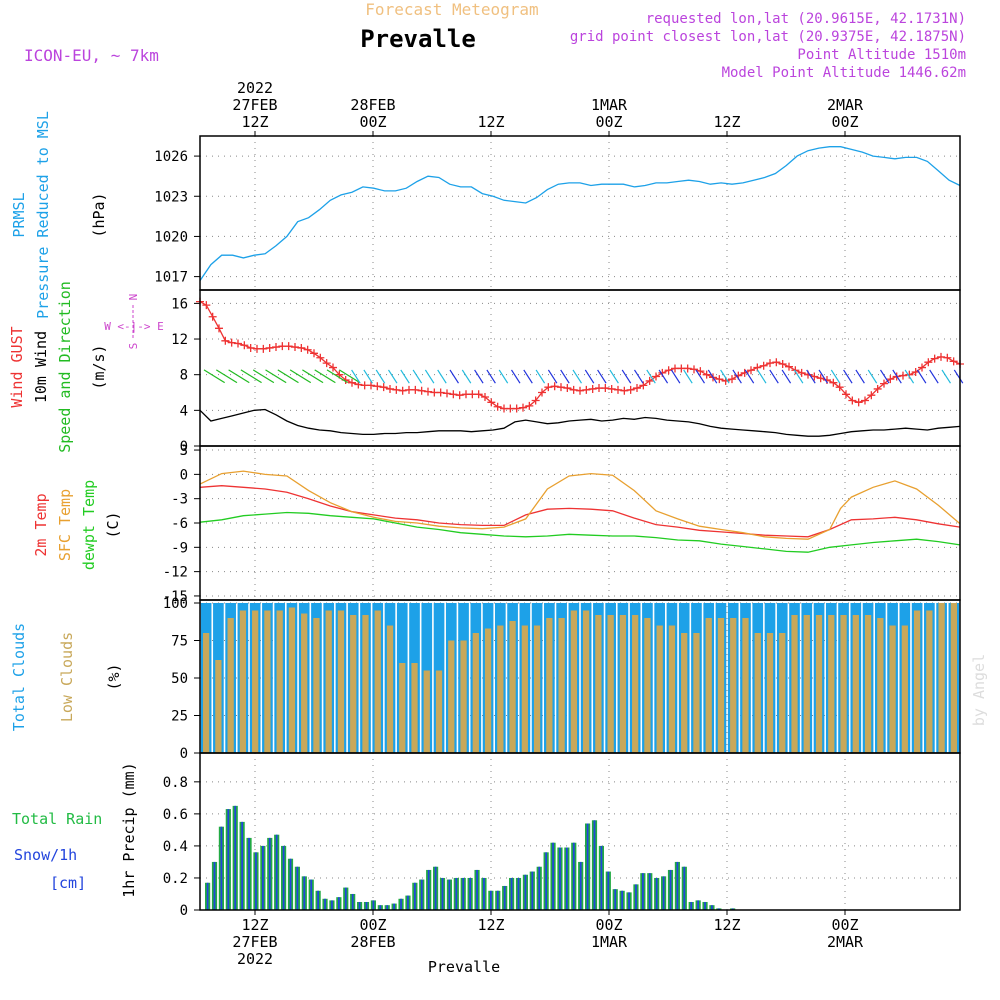 The height and width of the screenshot is (1000, 1000). What do you see at coordinates (41, 524) in the screenshot?
I see `temp-2m-label: 2m Temp` at bounding box center [41, 524].